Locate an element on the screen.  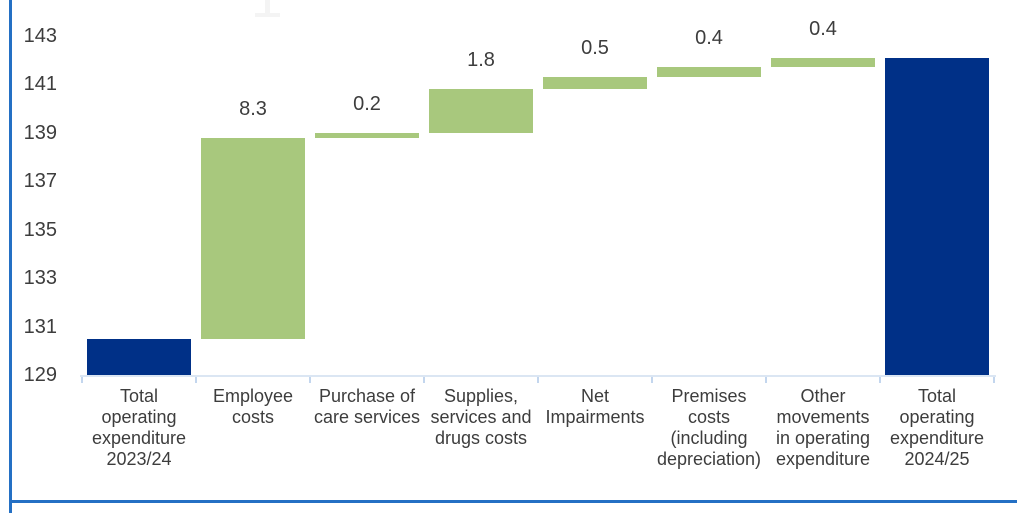
x-axis-category-label: Premises costs (including depreciation) is located at coordinates (709, 427).